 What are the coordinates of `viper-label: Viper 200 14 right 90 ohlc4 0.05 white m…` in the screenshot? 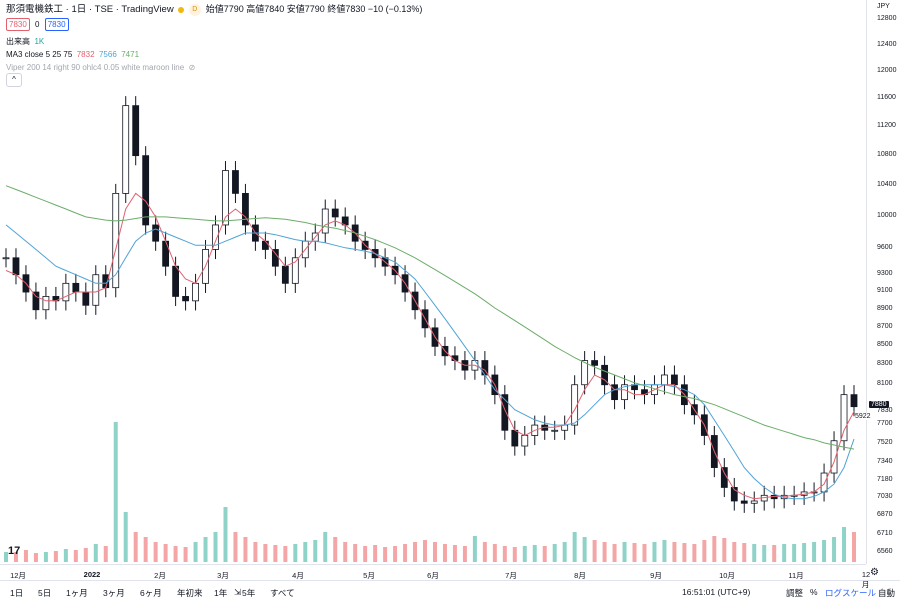 It's located at (95, 67).